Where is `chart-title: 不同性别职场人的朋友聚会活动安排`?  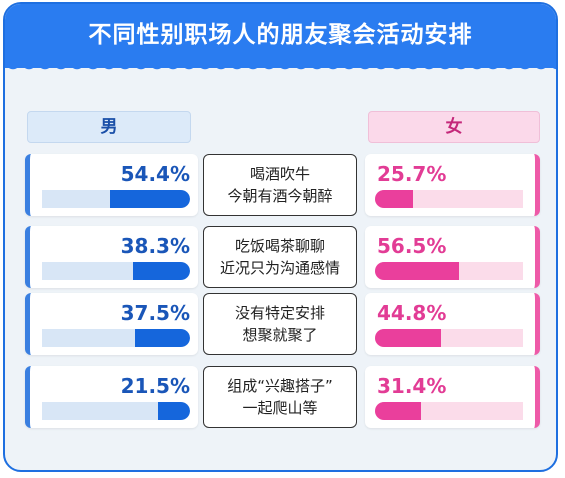
chart-title: 不同性别职场人的朋友聚会活动安排 is located at coordinates (280, 35).